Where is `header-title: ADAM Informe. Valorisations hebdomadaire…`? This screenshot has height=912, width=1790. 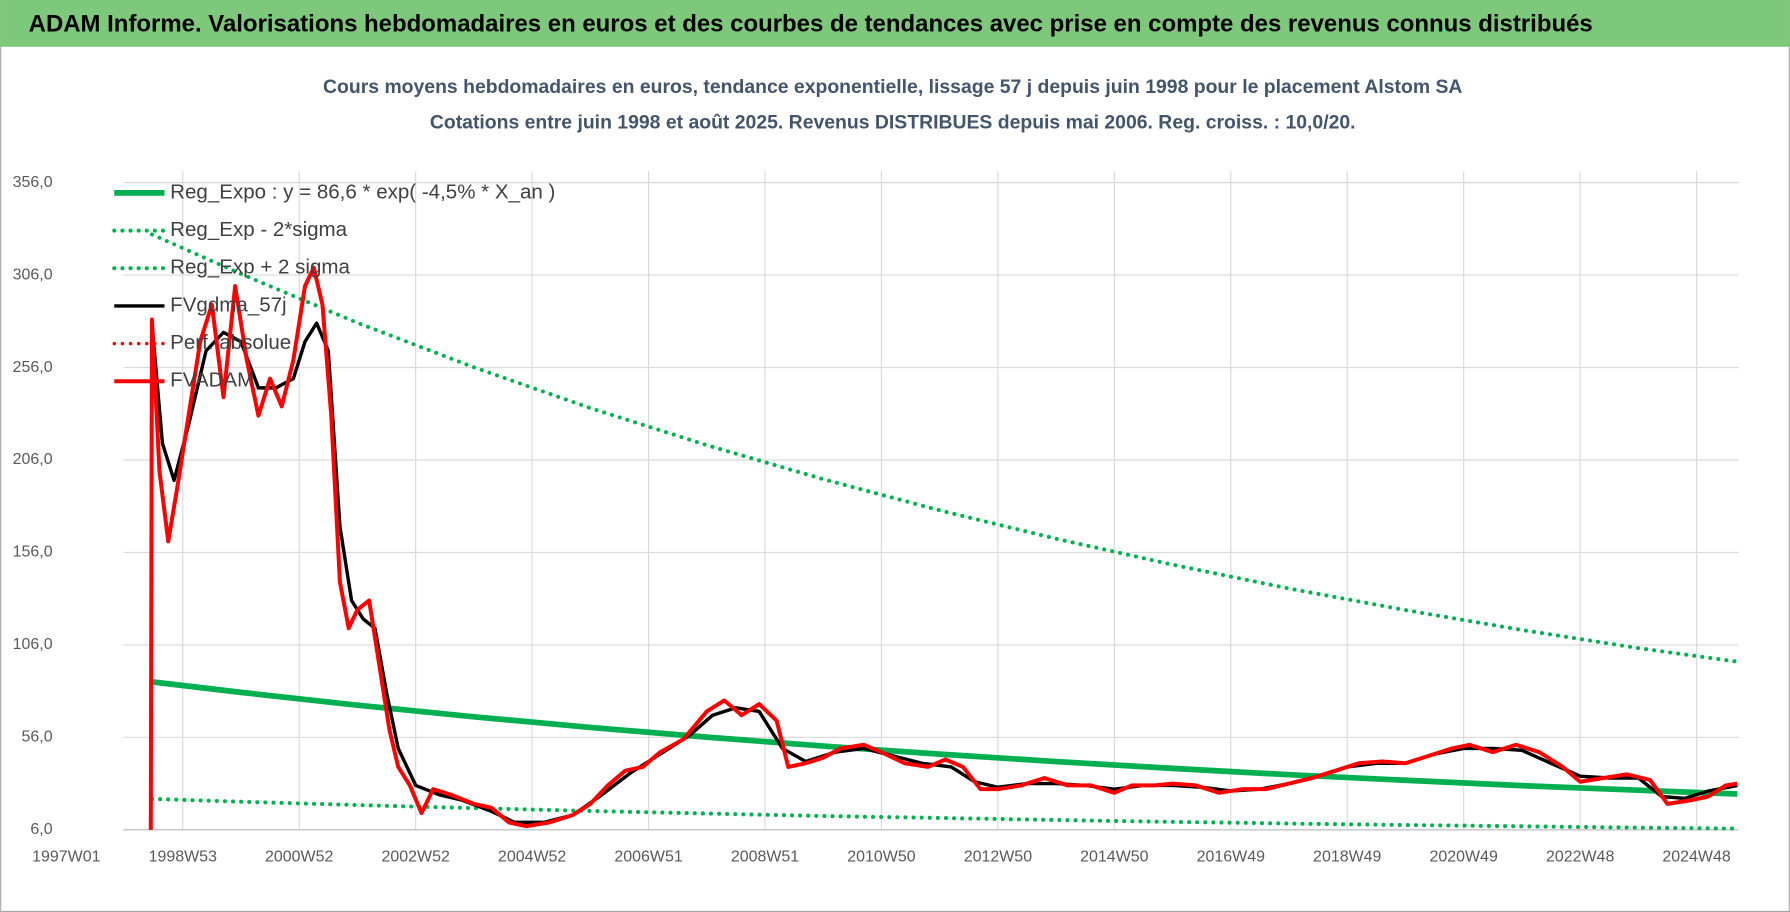
header-title: ADAM Informe. Valorisations hebdomadaire… is located at coordinates (811, 23).